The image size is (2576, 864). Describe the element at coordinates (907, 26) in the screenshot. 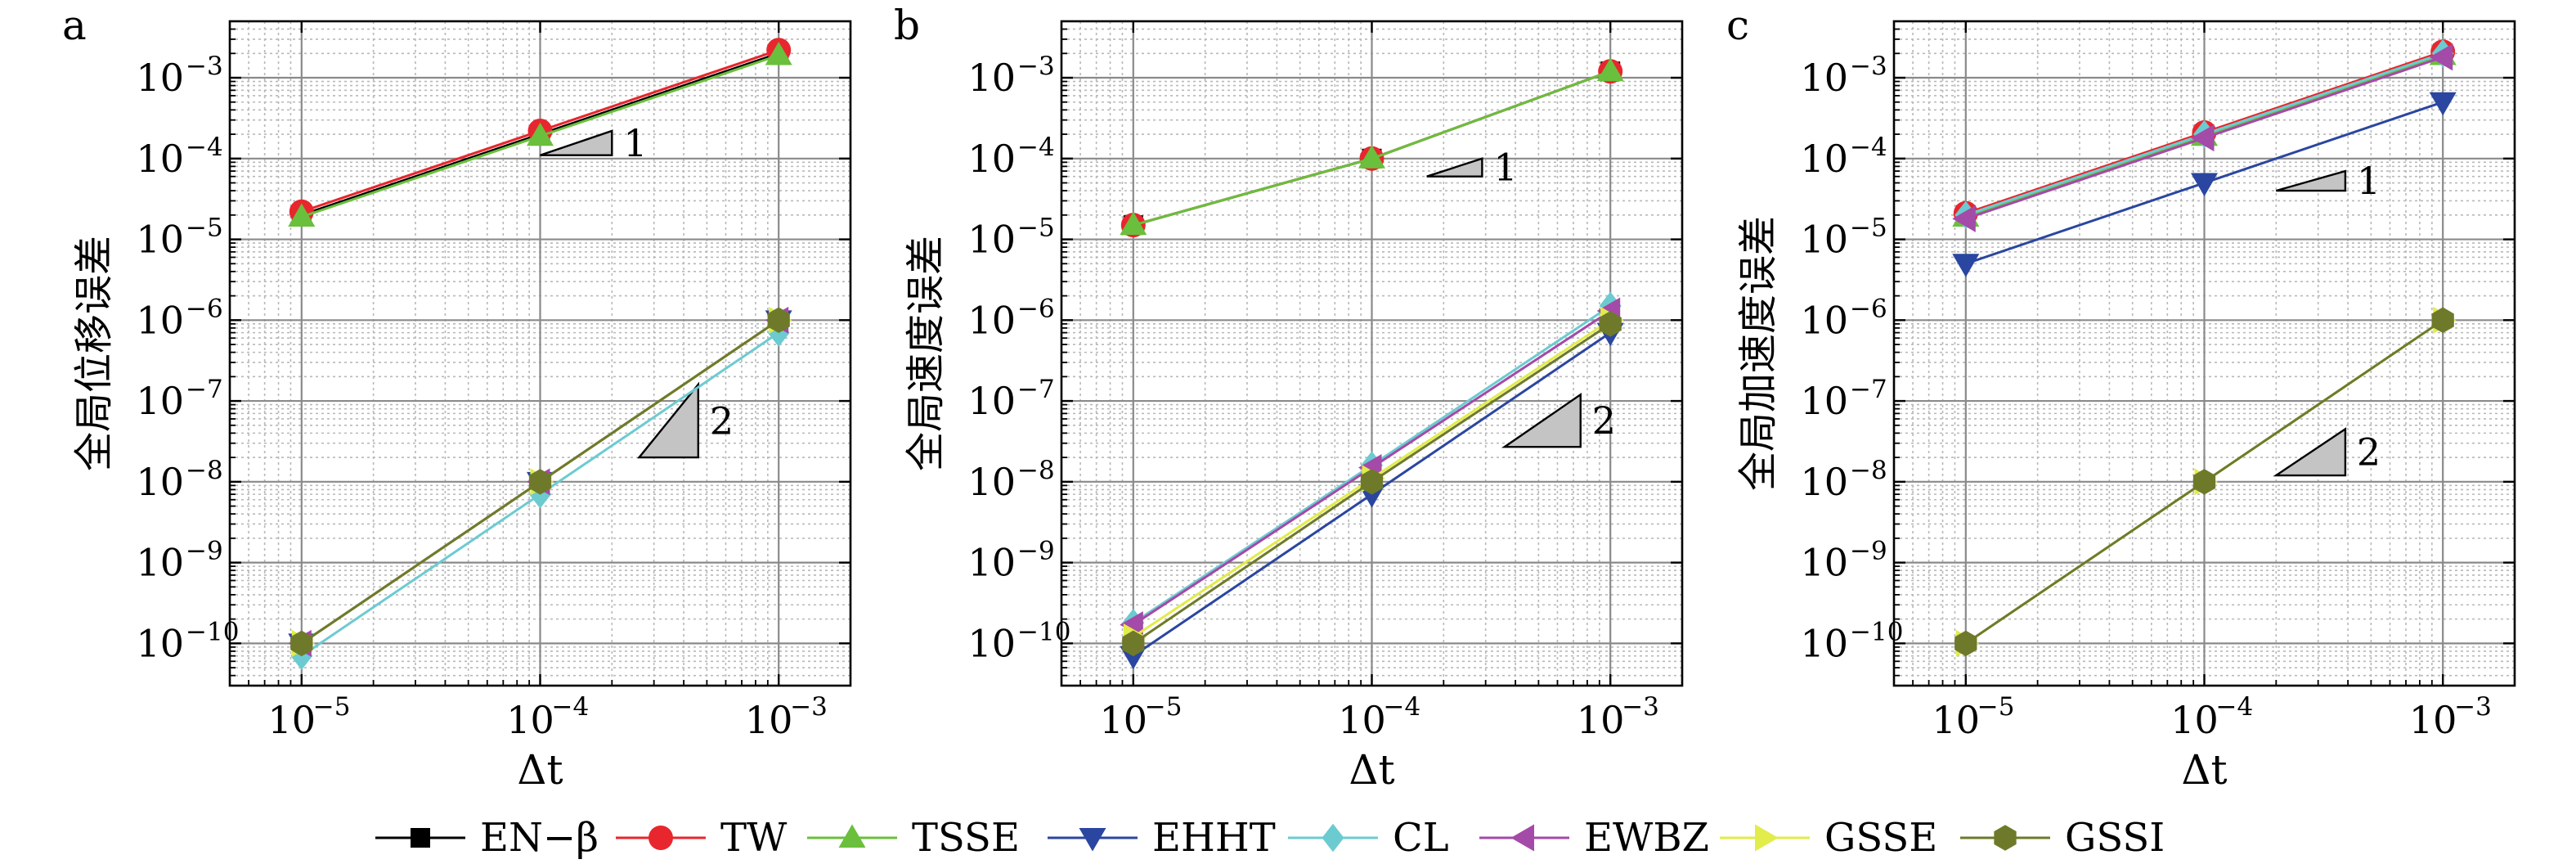

I see `panel-label: b` at that location.